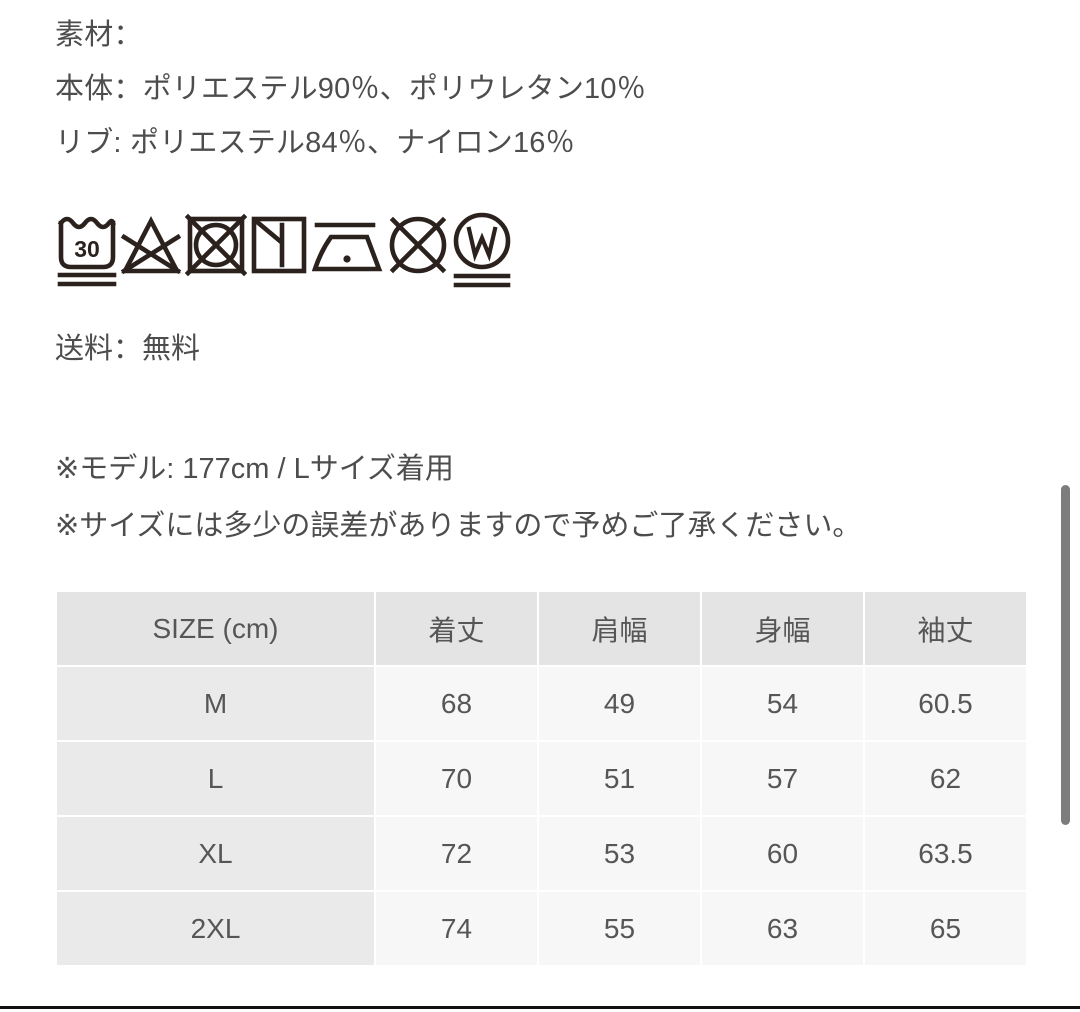  I want to click on cell-sleeve: 62, so click(945, 778).